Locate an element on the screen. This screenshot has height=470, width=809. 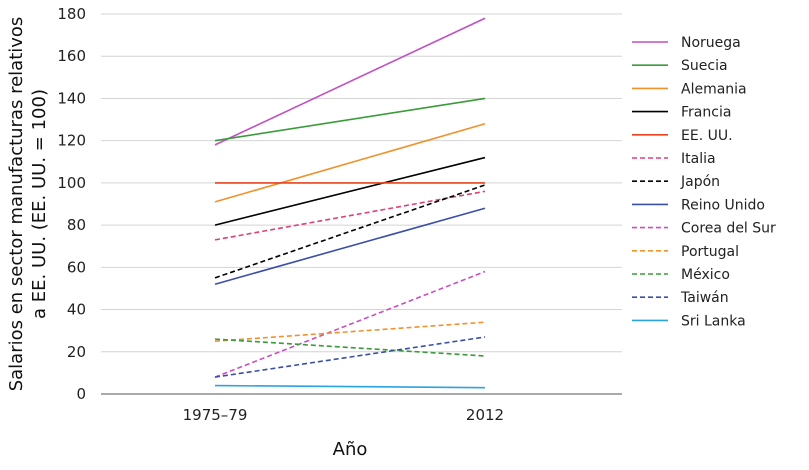
series-line-japon is located at coordinates (350, 231).